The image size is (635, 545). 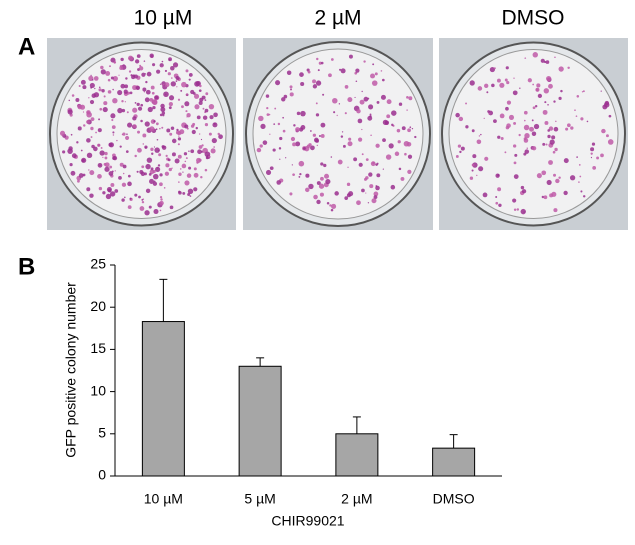 What do you see at coordinates (26, 46) in the screenshot?
I see `panel-label: A` at bounding box center [26, 46].